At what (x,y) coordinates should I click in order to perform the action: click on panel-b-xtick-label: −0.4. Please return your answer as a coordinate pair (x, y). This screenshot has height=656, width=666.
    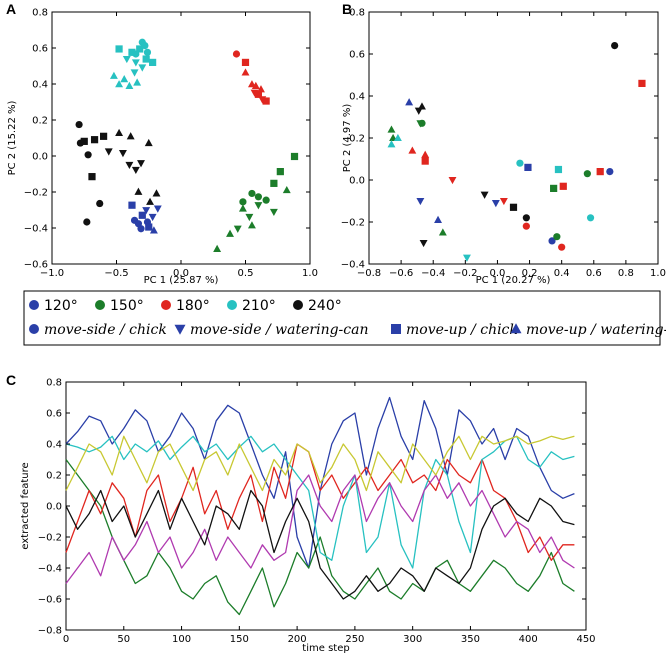
    Looking at the image, I should click on (433, 273).